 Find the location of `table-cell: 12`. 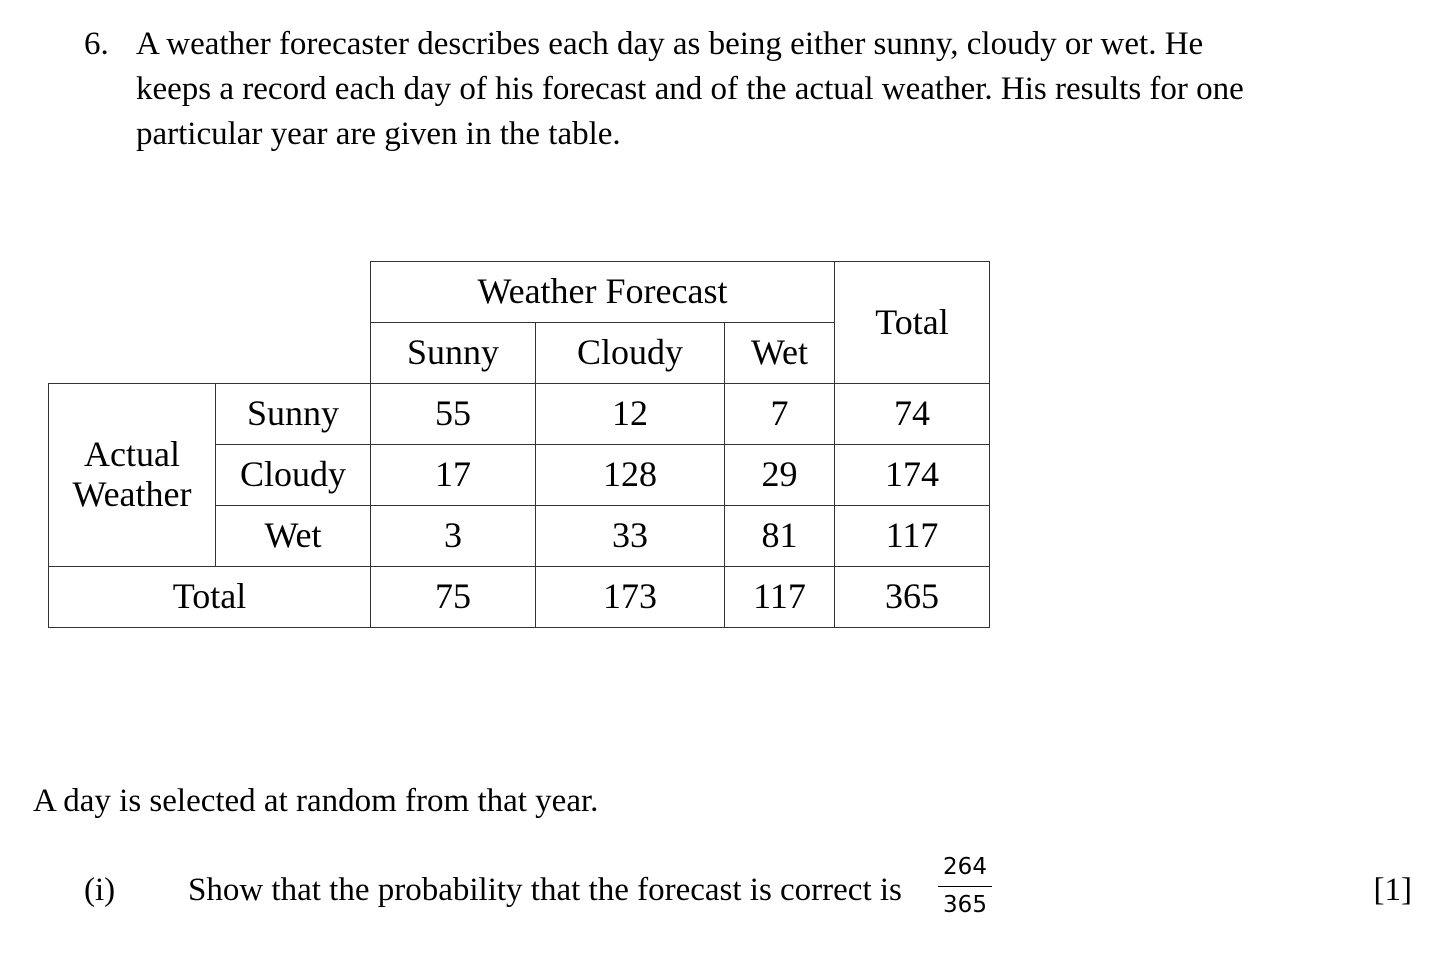

table-cell: 12 is located at coordinates (630, 414).